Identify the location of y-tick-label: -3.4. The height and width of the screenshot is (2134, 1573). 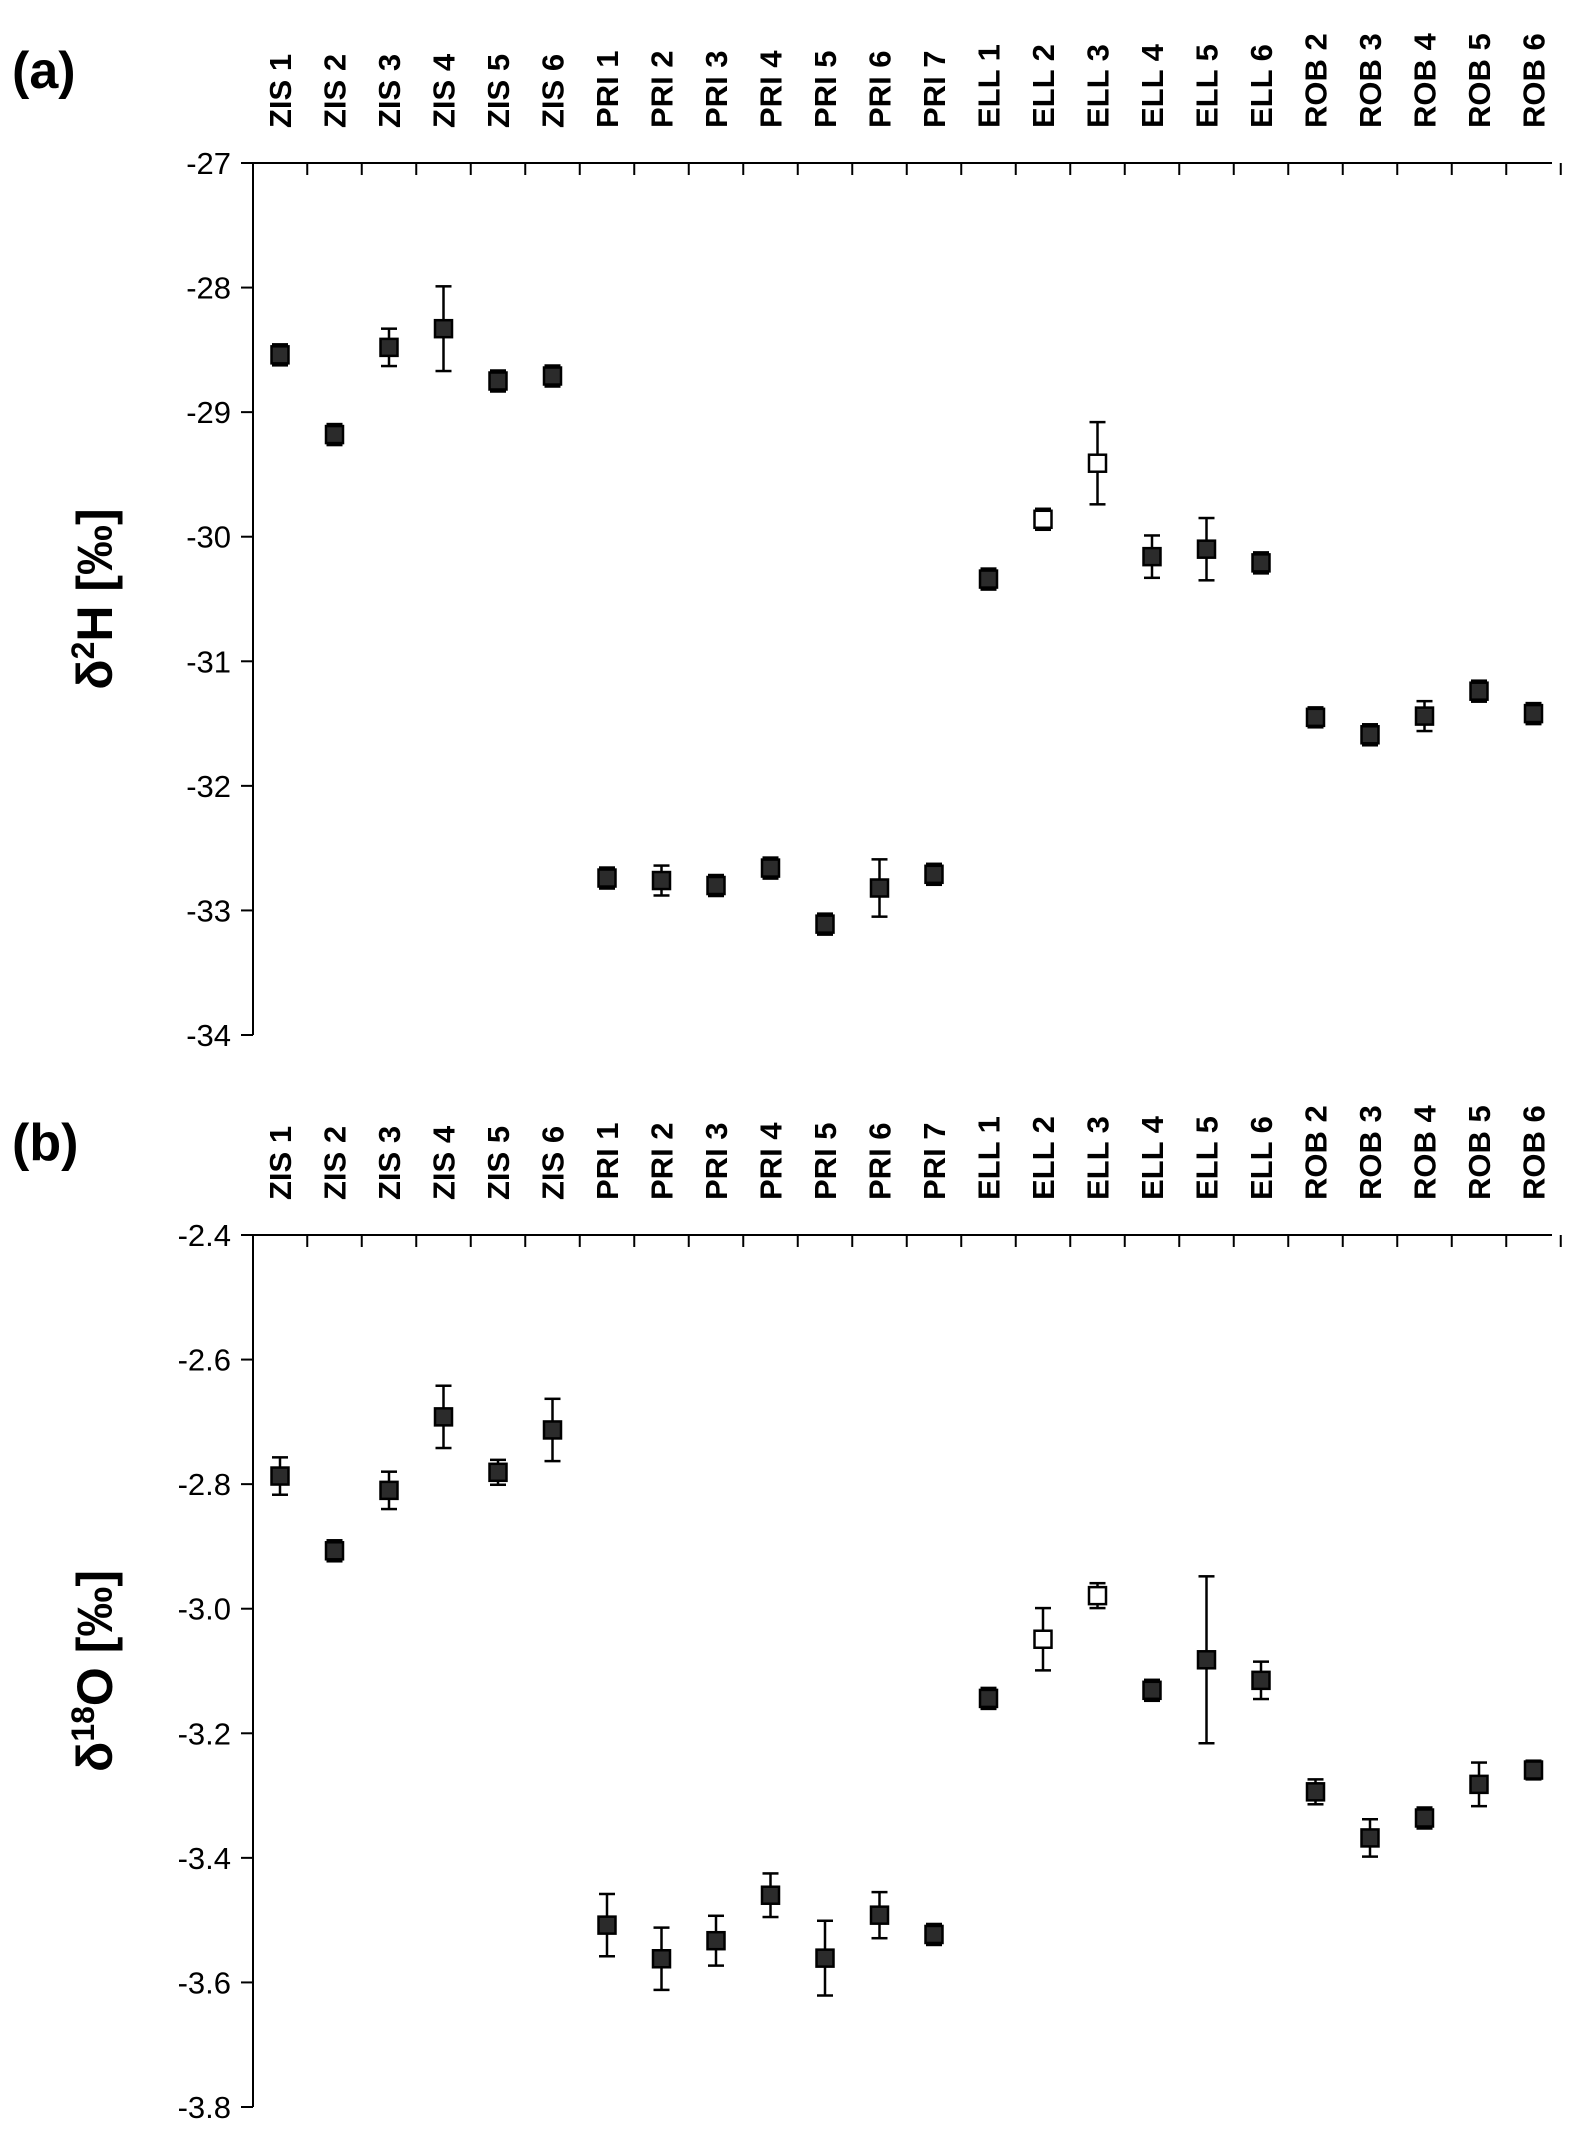
(204, 1858).